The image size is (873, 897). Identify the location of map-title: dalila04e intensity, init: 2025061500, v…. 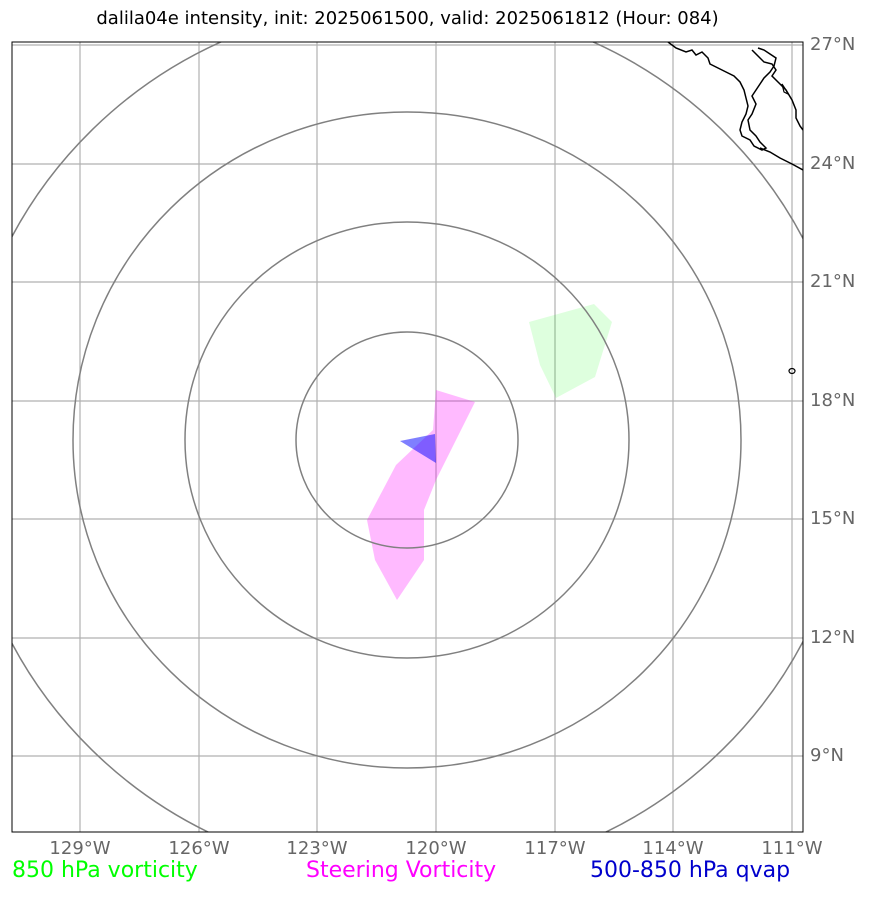
(407, 18).